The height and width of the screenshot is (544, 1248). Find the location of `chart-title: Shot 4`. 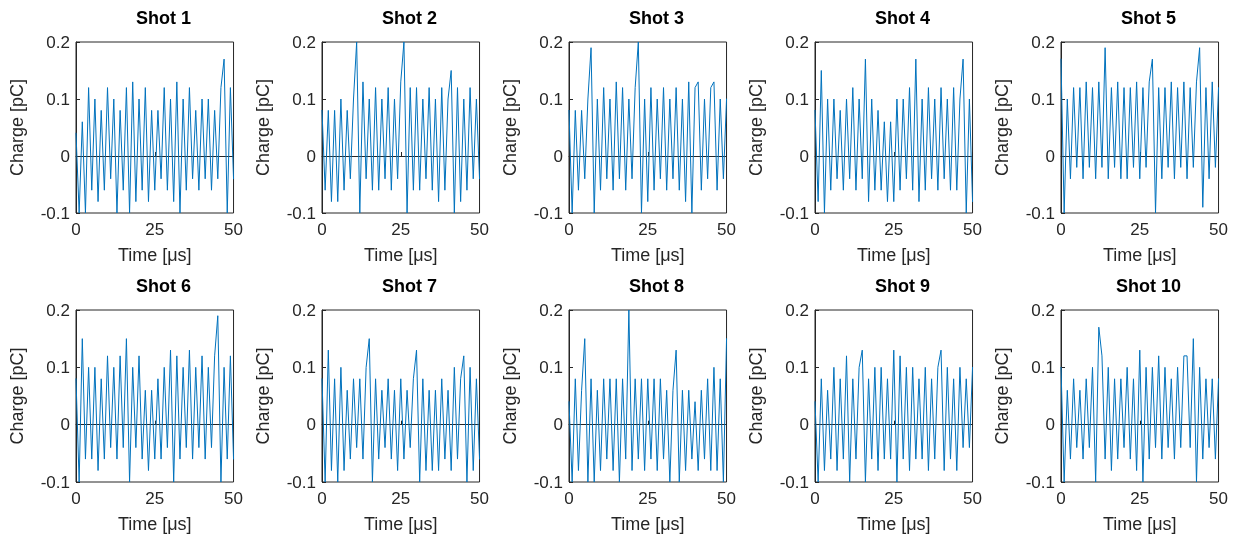

chart-title: Shot 4 is located at coordinates (902, 18).